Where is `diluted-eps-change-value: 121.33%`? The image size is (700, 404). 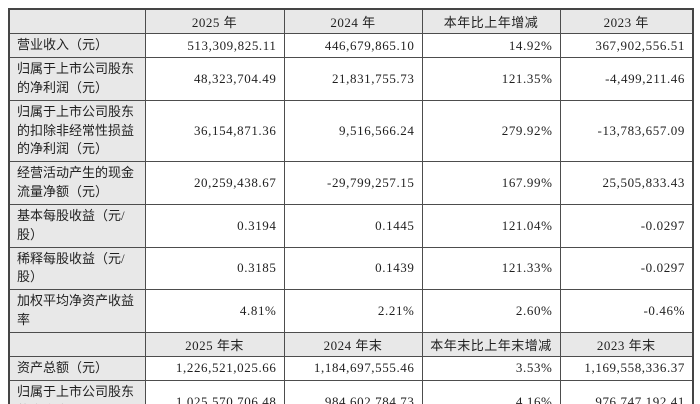 diluted-eps-change-value: 121.33% is located at coordinates (491, 268).